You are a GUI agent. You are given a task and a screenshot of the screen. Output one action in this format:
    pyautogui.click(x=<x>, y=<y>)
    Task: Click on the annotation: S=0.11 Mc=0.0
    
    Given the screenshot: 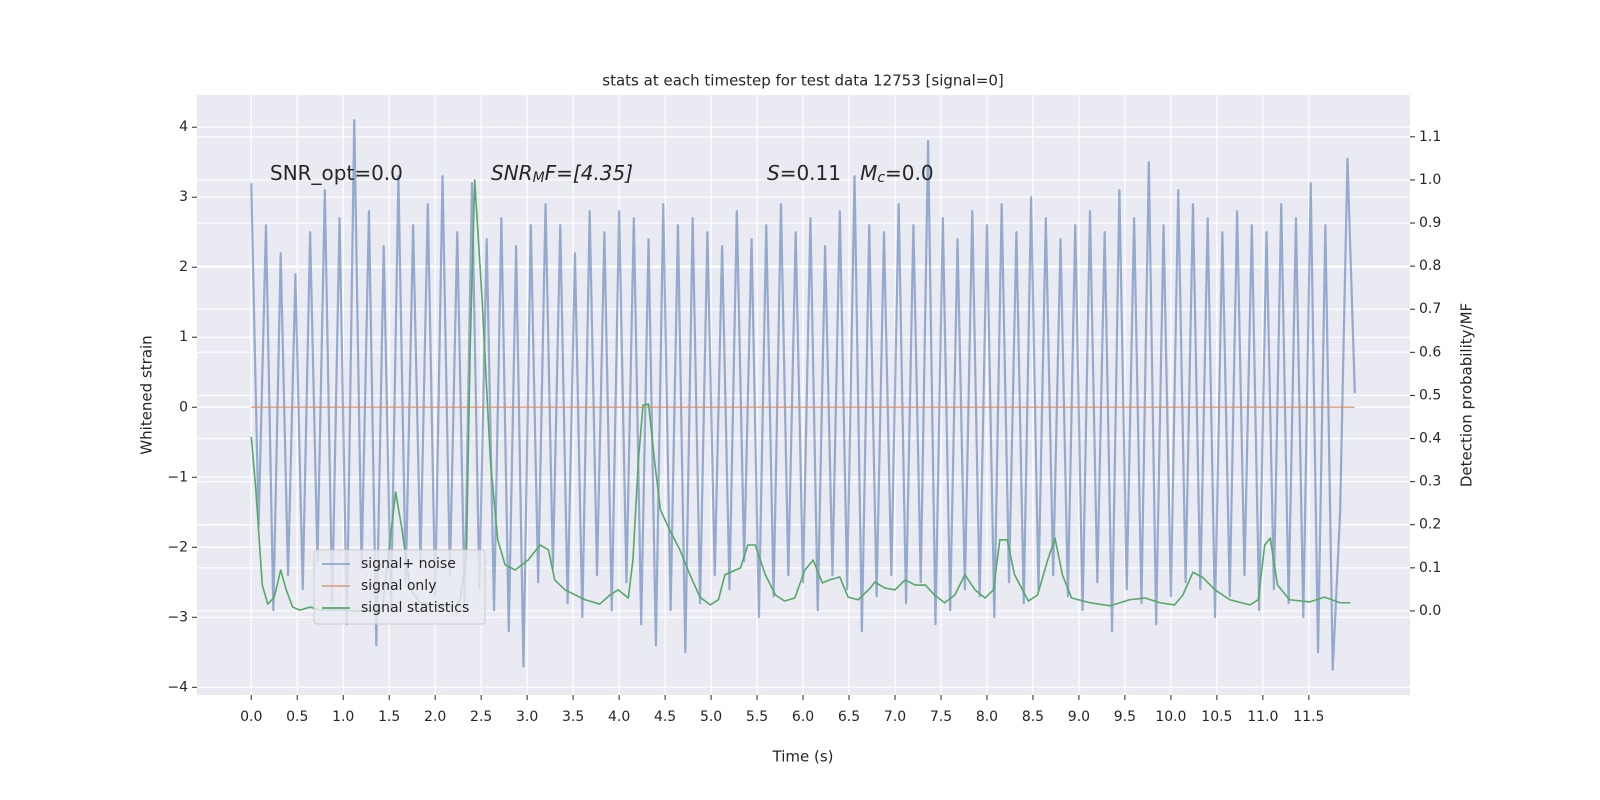 What is the action you would take?
    pyautogui.click(x=850, y=174)
    